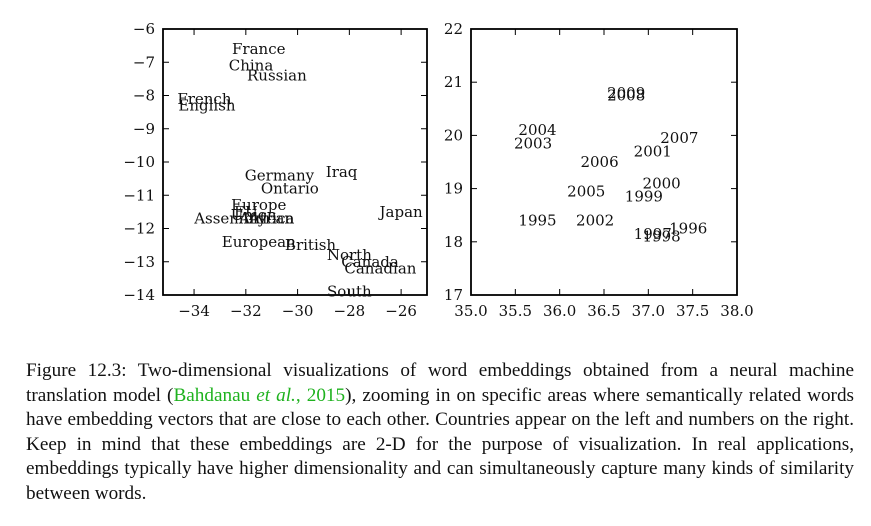 This screenshot has height=526, width=871. I want to click on point-label-1998: 1998, so click(662, 236).